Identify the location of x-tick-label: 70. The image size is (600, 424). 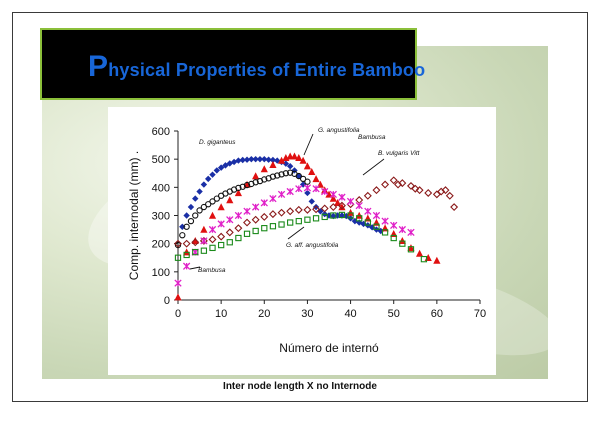
(480, 314).